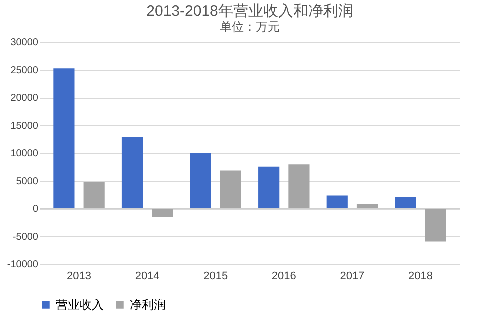 The width and height of the screenshot is (480, 321). Describe the element at coordinates (250, 11) in the screenshot. I see `chart-title: 2013-2018年营业收入和净利润` at that location.